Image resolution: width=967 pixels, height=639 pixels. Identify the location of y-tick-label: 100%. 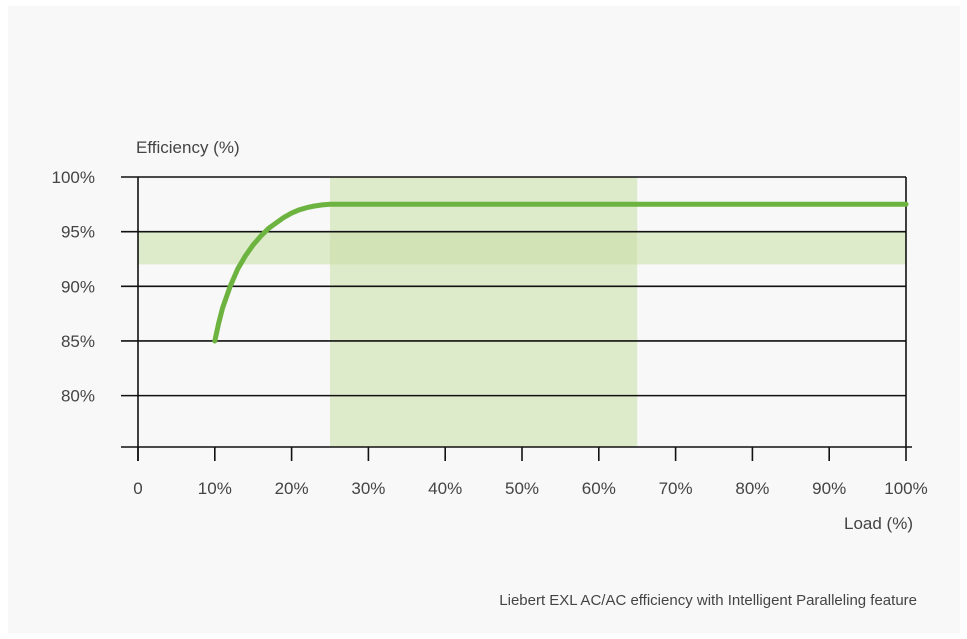
(73, 177).